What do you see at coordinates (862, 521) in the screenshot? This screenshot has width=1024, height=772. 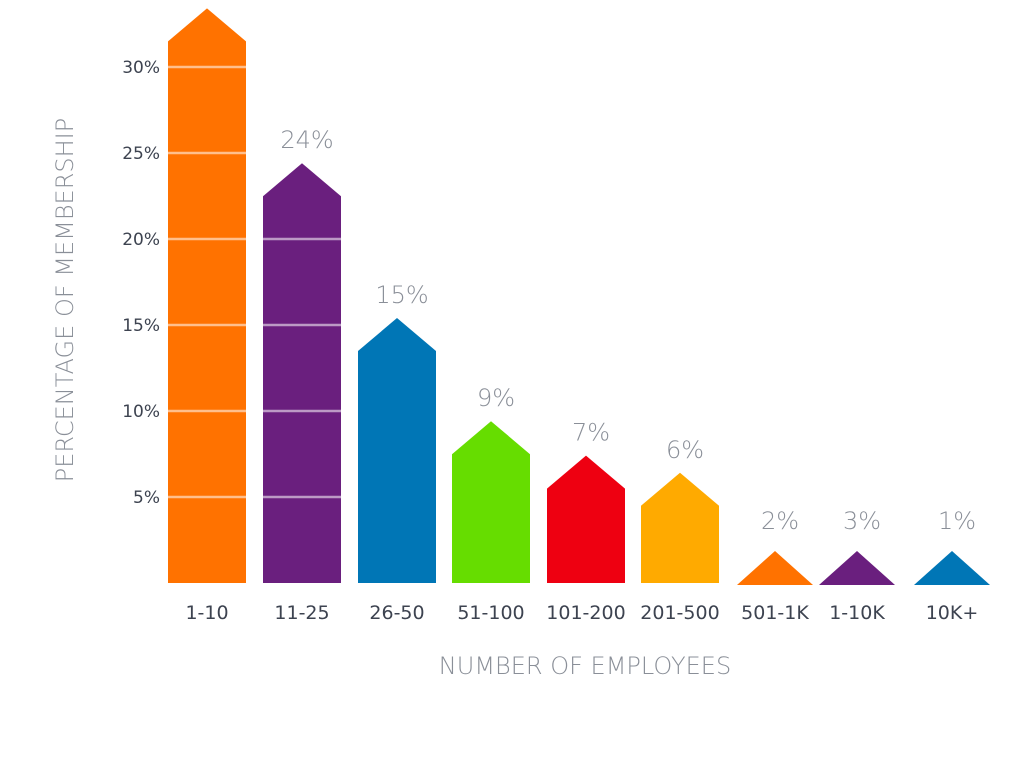 I see `data-label: 3%` at bounding box center [862, 521].